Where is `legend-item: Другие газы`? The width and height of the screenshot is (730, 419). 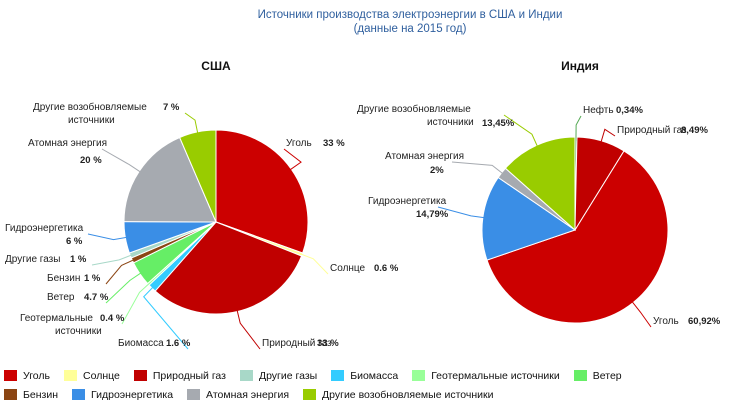 legend-item: Другие газы is located at coordinates (278, 375).